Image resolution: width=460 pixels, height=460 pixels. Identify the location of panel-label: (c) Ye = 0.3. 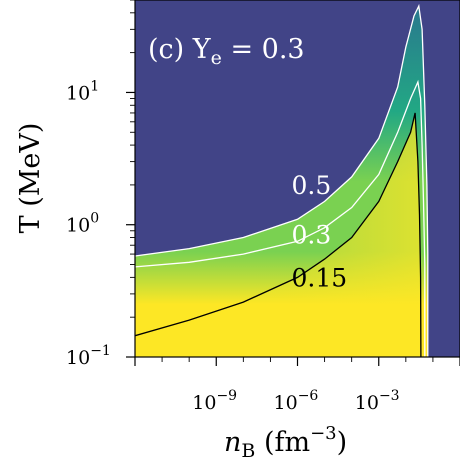
(226, 51).